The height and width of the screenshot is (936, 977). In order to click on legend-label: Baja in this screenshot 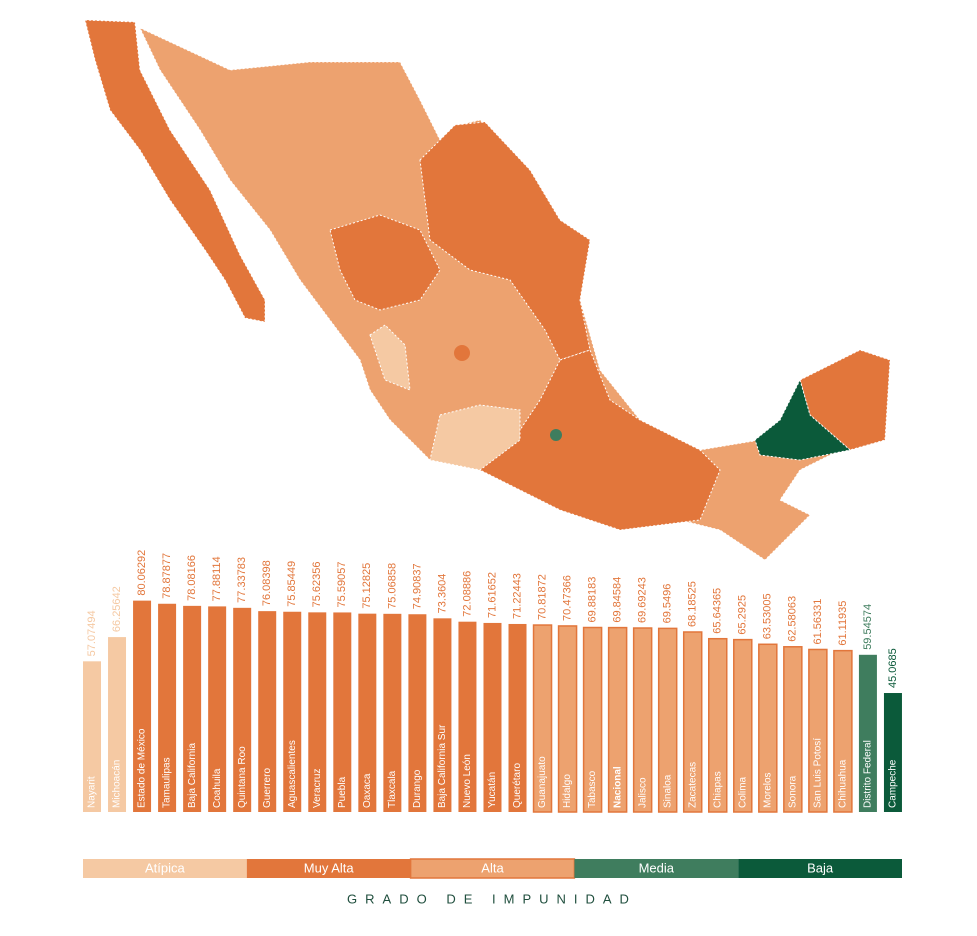, I will do `click(820, 867)`.